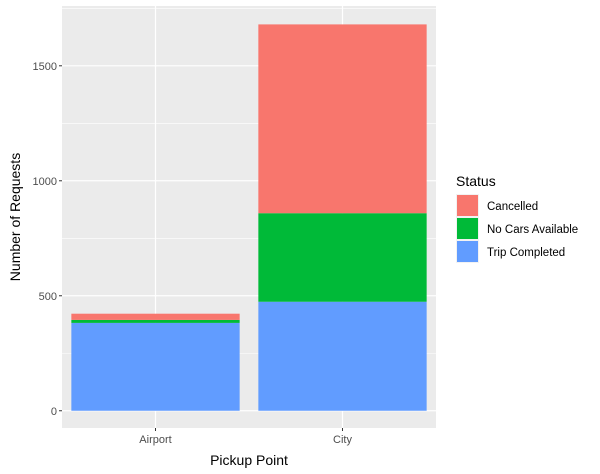 The image size is (600, 474). I want to click on legend-label: Trip Completed, so click(526, 253).